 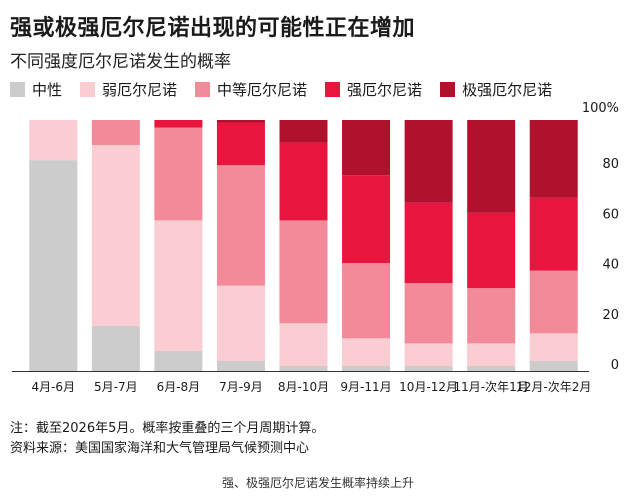 What do you see at coordinates (428, 387) in the screenshot?
I see `x-tick-label: 10月-12月` at bounding box center [428, 387].